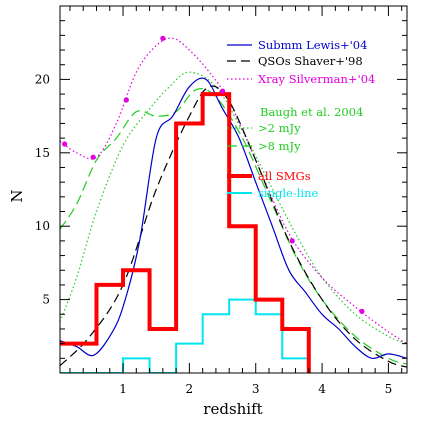 The image size is (429, 429). I want to click on y-tick-label: 20, so click(42, 79).